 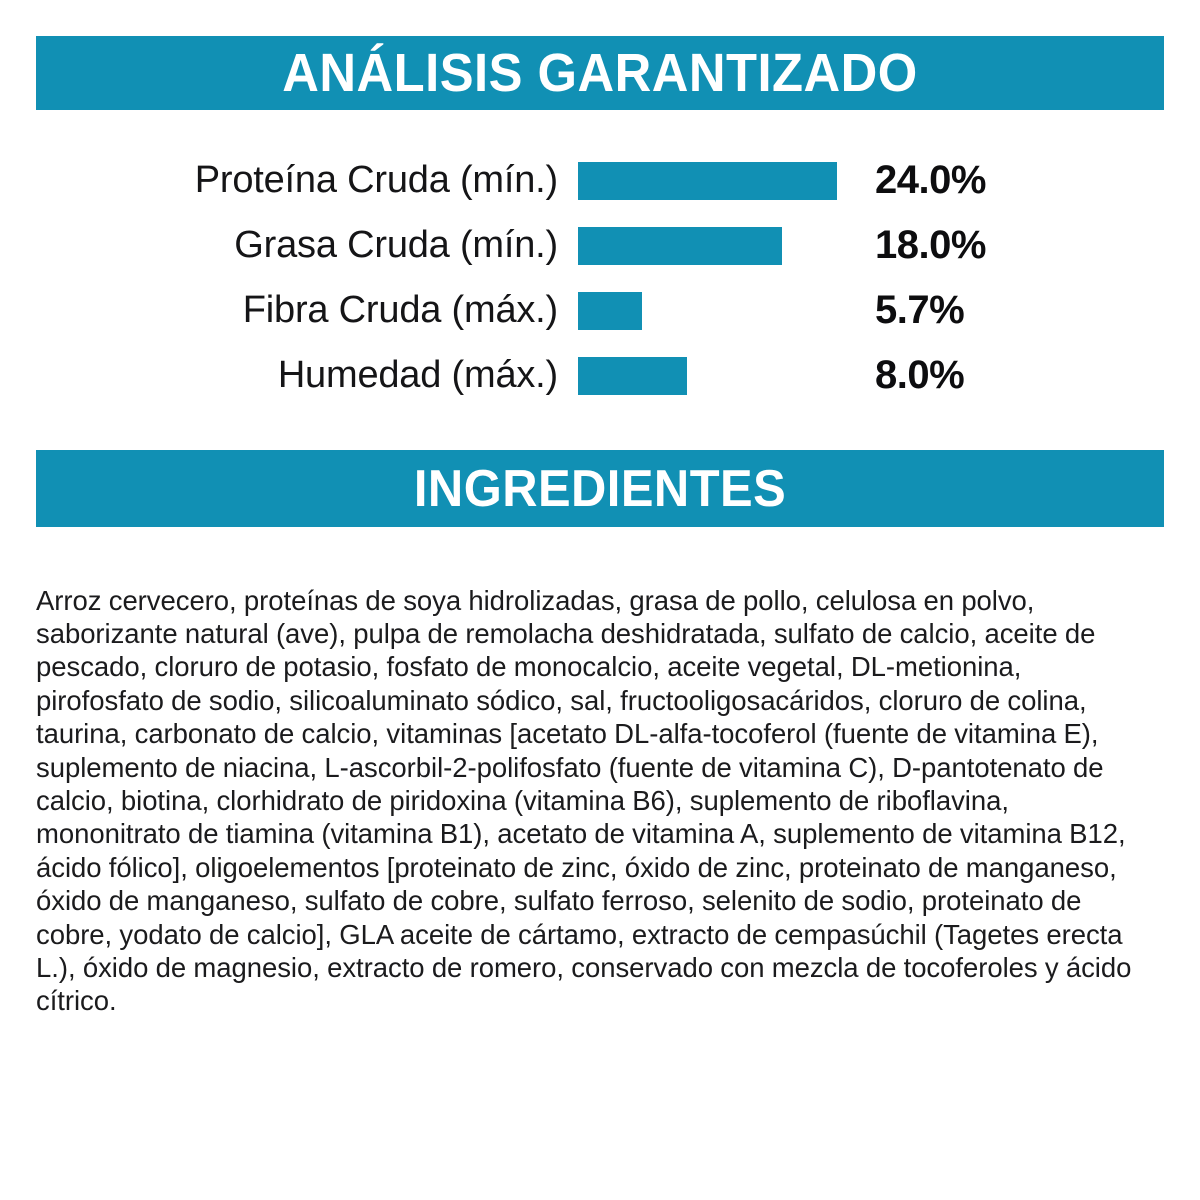 I want to click on analysis-banner-title: ANÁLISIS GARANTIZADO, so click(x=600, y=73).